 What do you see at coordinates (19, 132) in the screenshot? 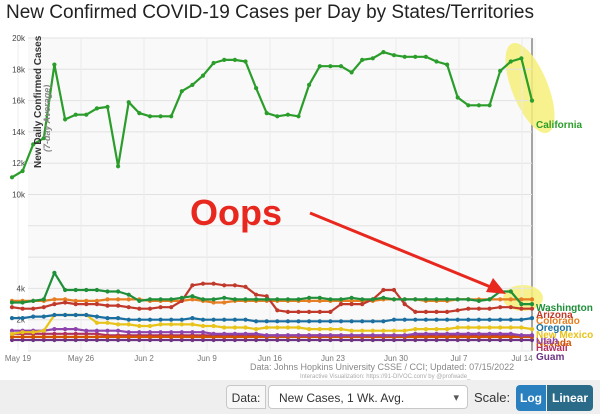
I see `y-tick-label: 14k` at bounding box center [19, 132].